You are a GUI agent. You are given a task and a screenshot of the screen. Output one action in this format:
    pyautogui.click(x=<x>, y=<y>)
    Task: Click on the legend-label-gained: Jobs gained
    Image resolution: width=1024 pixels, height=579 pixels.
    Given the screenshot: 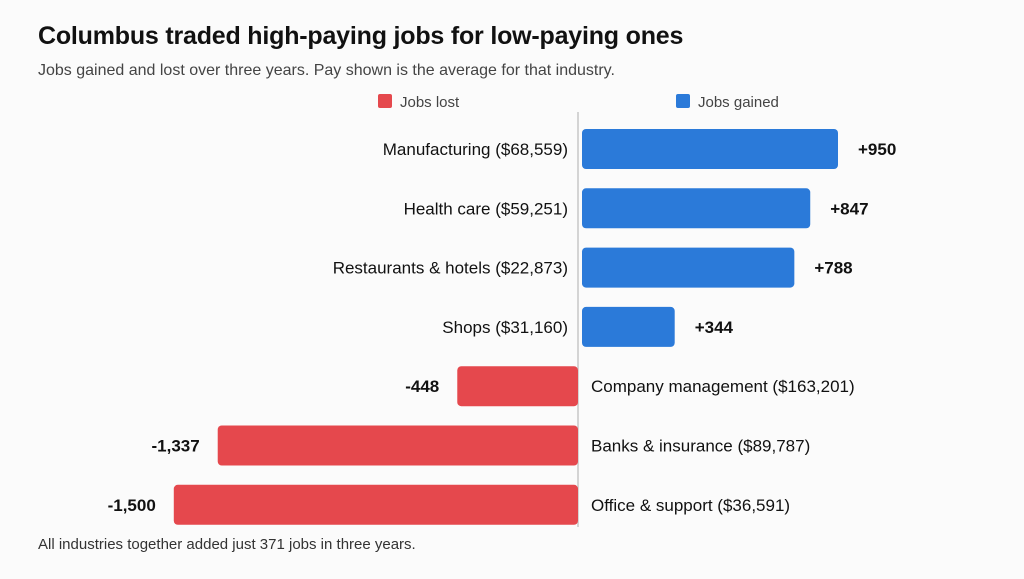 What is the action you would take?
    pyautogui.click(x=738, y=102)
    